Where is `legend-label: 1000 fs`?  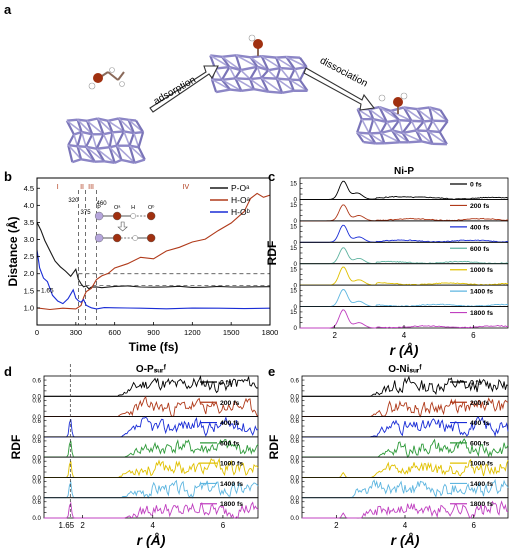
legend-label: 1000 fs is located at coordinates (231, 464).